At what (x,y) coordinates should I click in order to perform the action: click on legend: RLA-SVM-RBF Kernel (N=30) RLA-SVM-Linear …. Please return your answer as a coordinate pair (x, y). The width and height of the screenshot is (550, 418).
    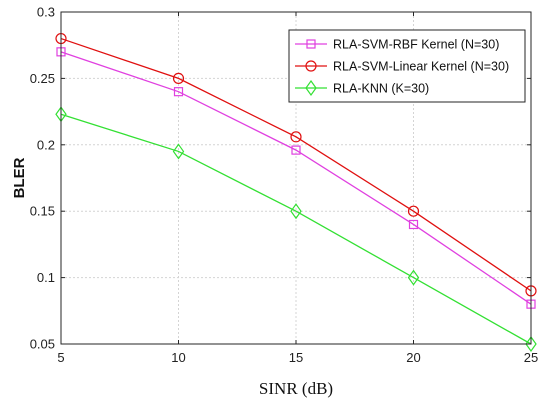
    Looking at the image, I should click on (407, 66).